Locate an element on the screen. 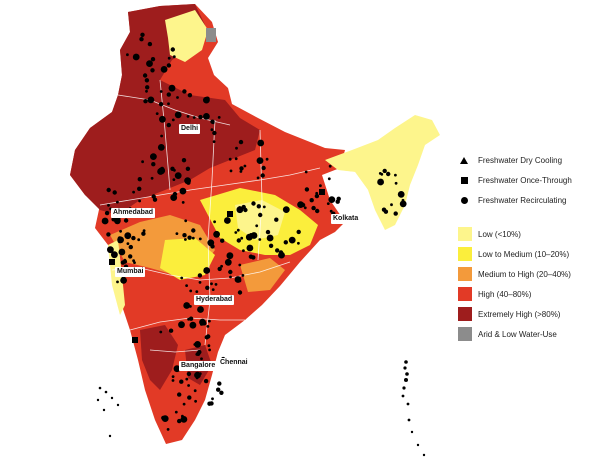  legend-row-arid: Arid & Low Water-Use is located at coordinates (528, 334).